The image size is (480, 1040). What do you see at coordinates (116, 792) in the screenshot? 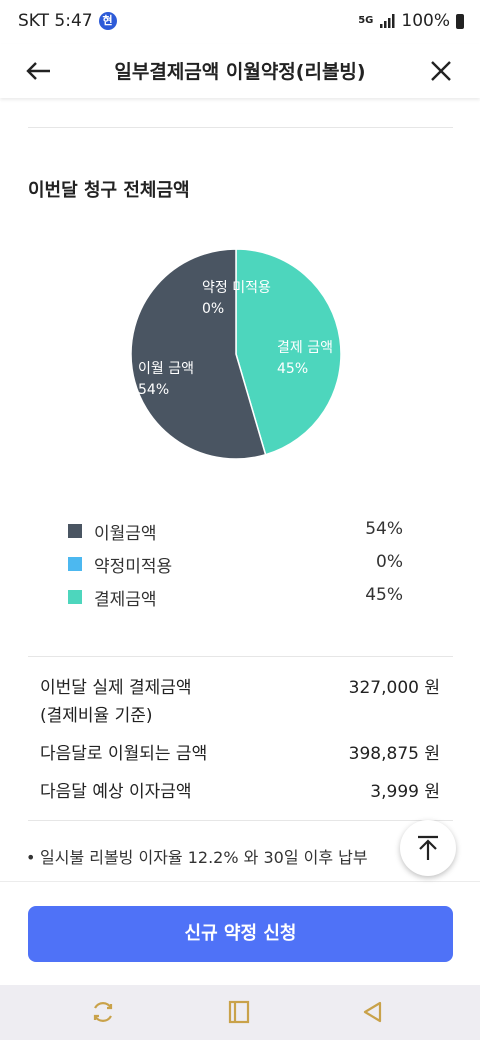
I see `interest-label: 다음달 예상 이자금액` at bounding box center [116, 792].